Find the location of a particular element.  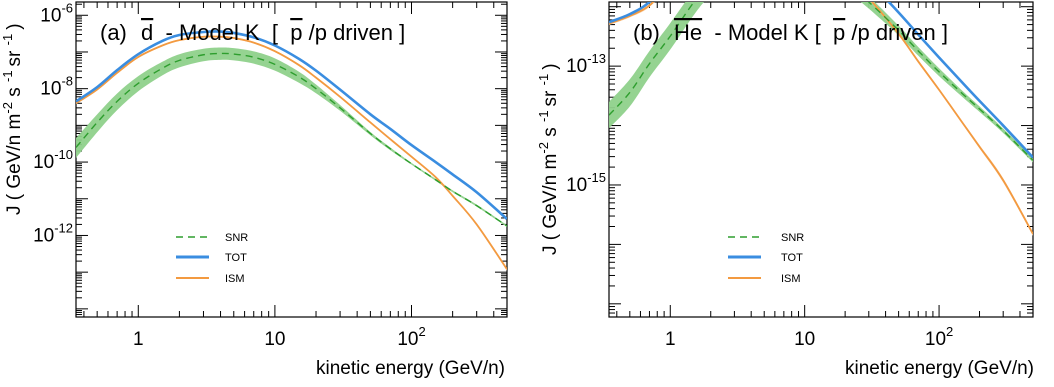

y-axis-label-b: J ( GeV/n m-2 s -1sr -1) is located at coordinates (548, 159).